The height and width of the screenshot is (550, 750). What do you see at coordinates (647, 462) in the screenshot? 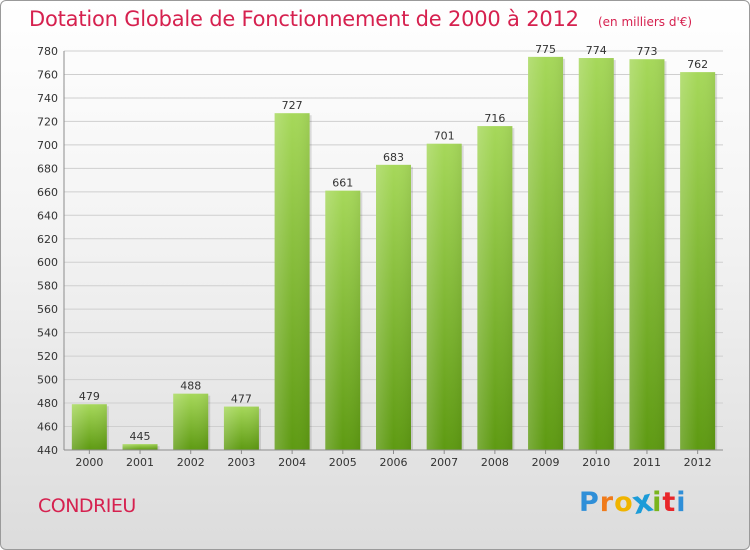
I see `x-tick-label: 2011` at bounding box center [647, 462].